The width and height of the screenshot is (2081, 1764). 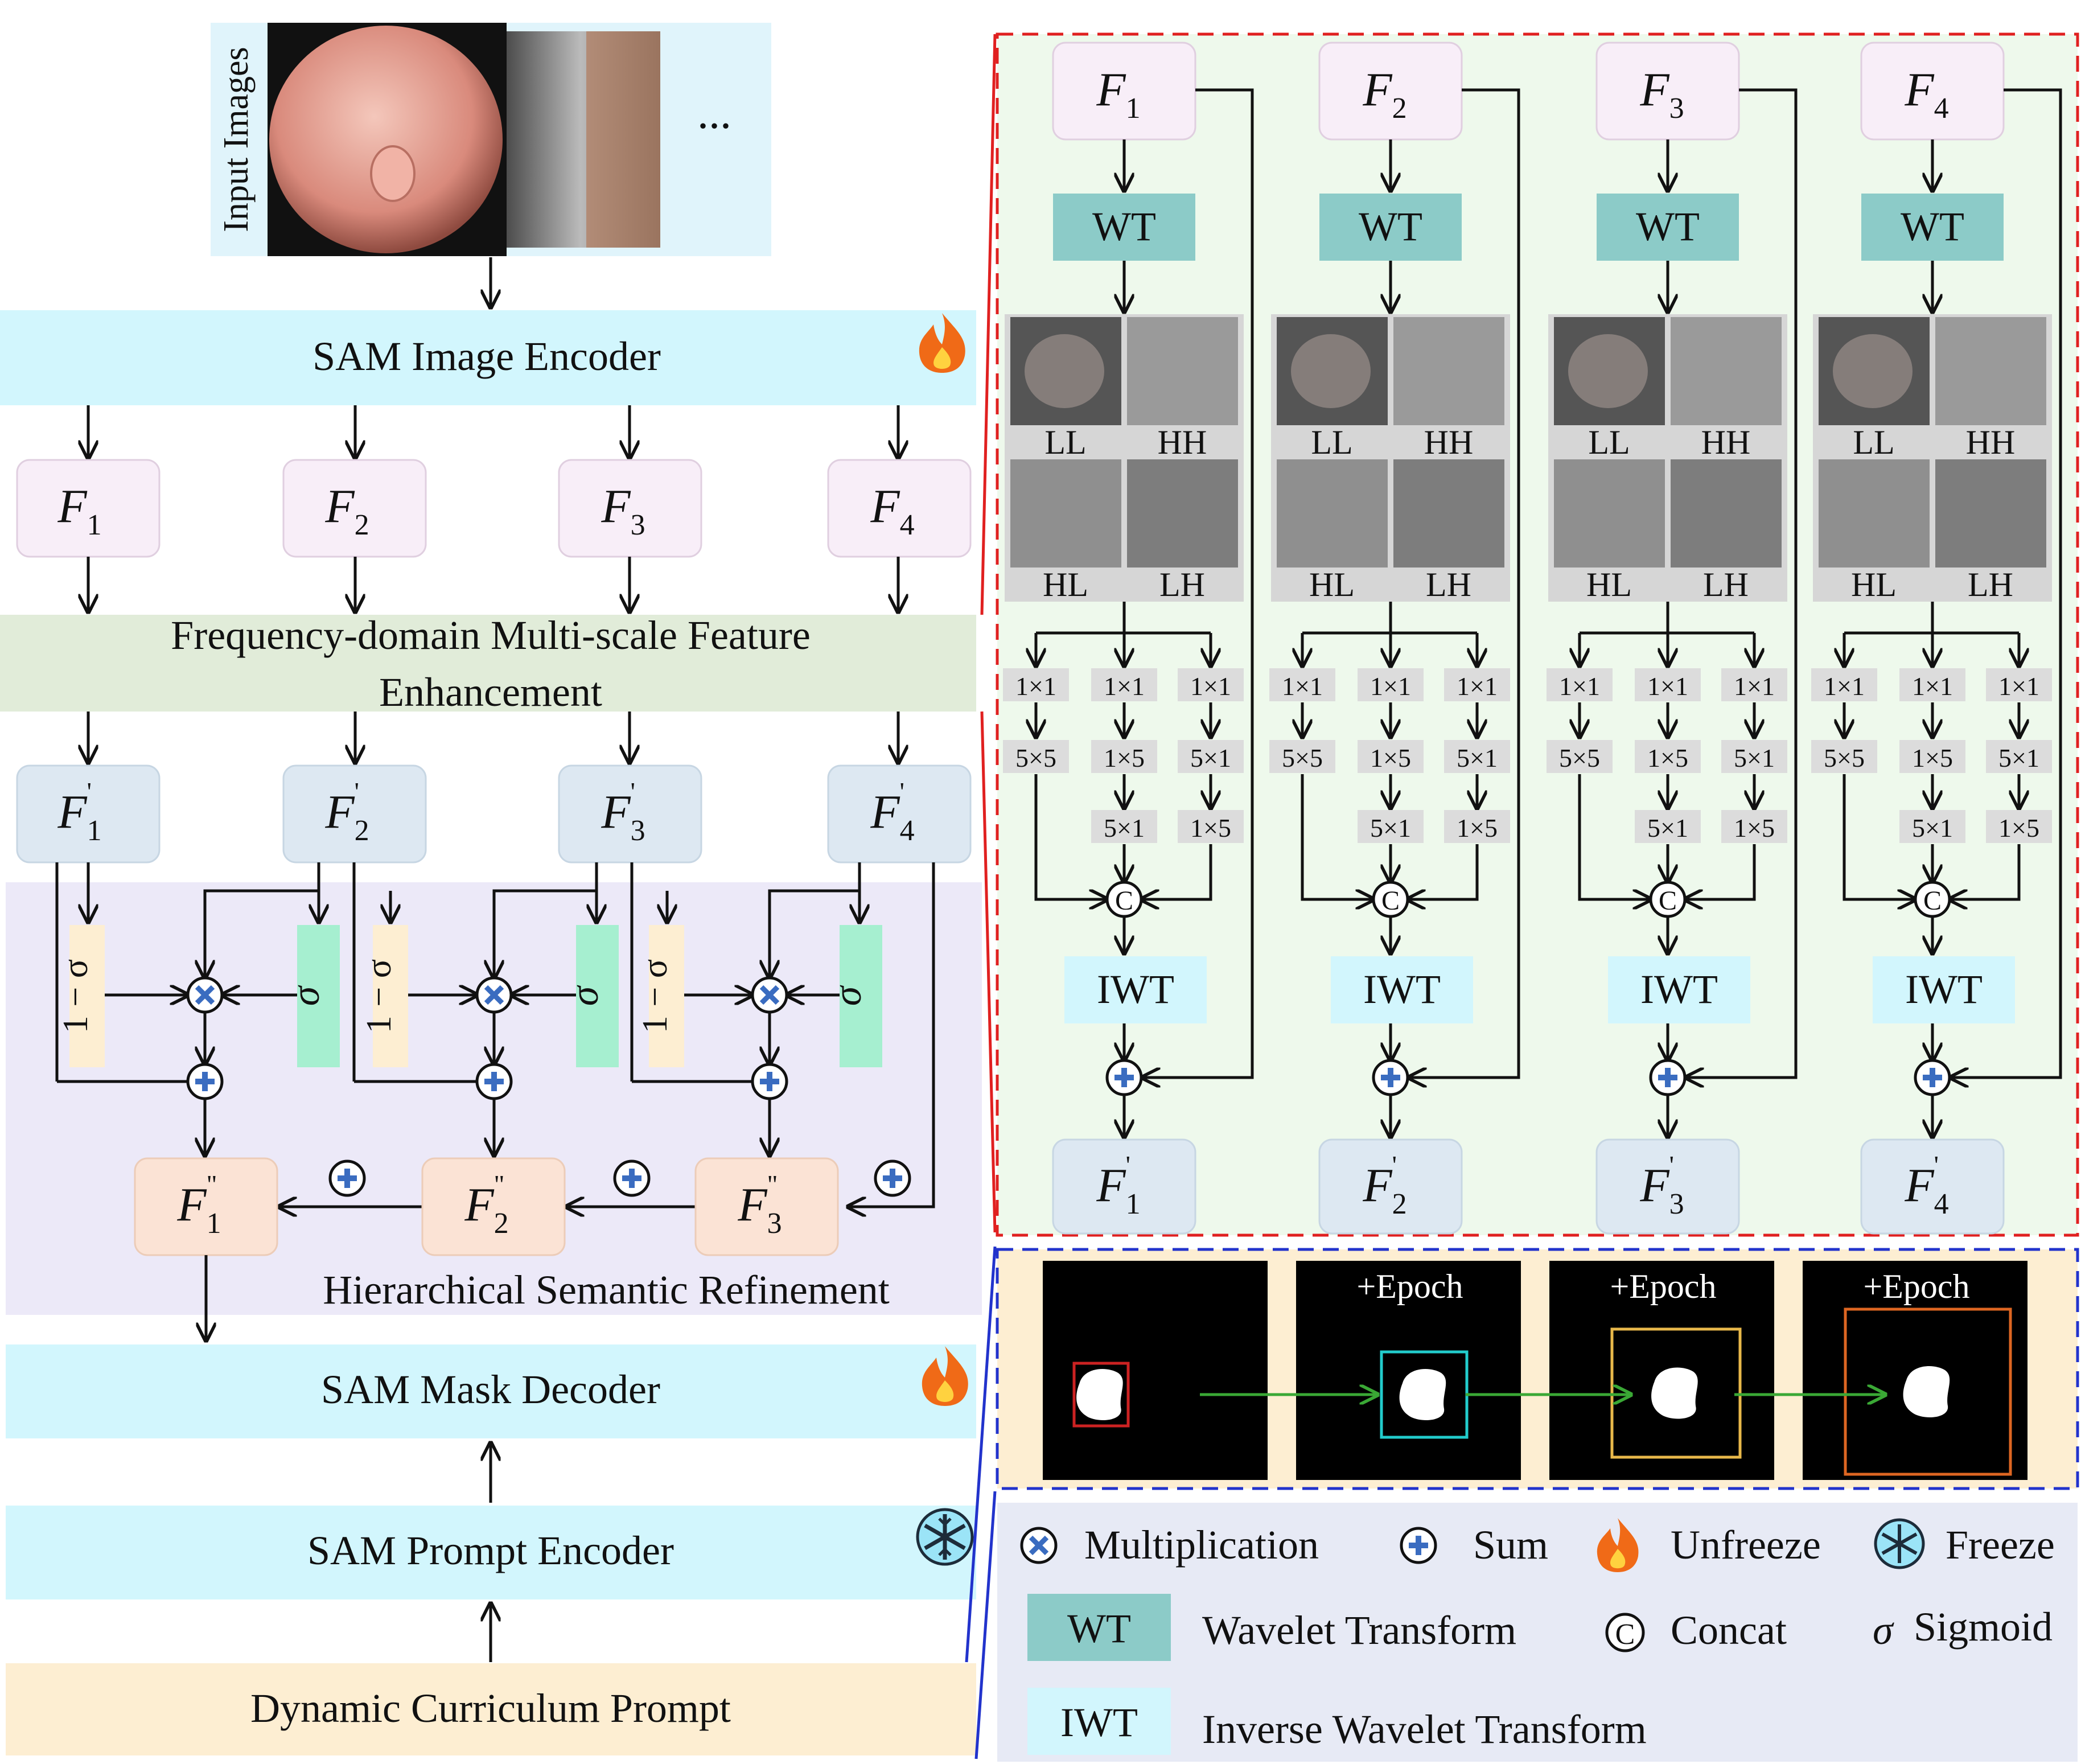 What do you see at coordinates (1661, 1370) in the screenshot?
I see `curriculum-frame-3: +Epoch` at bounding box center [1661, 1370].